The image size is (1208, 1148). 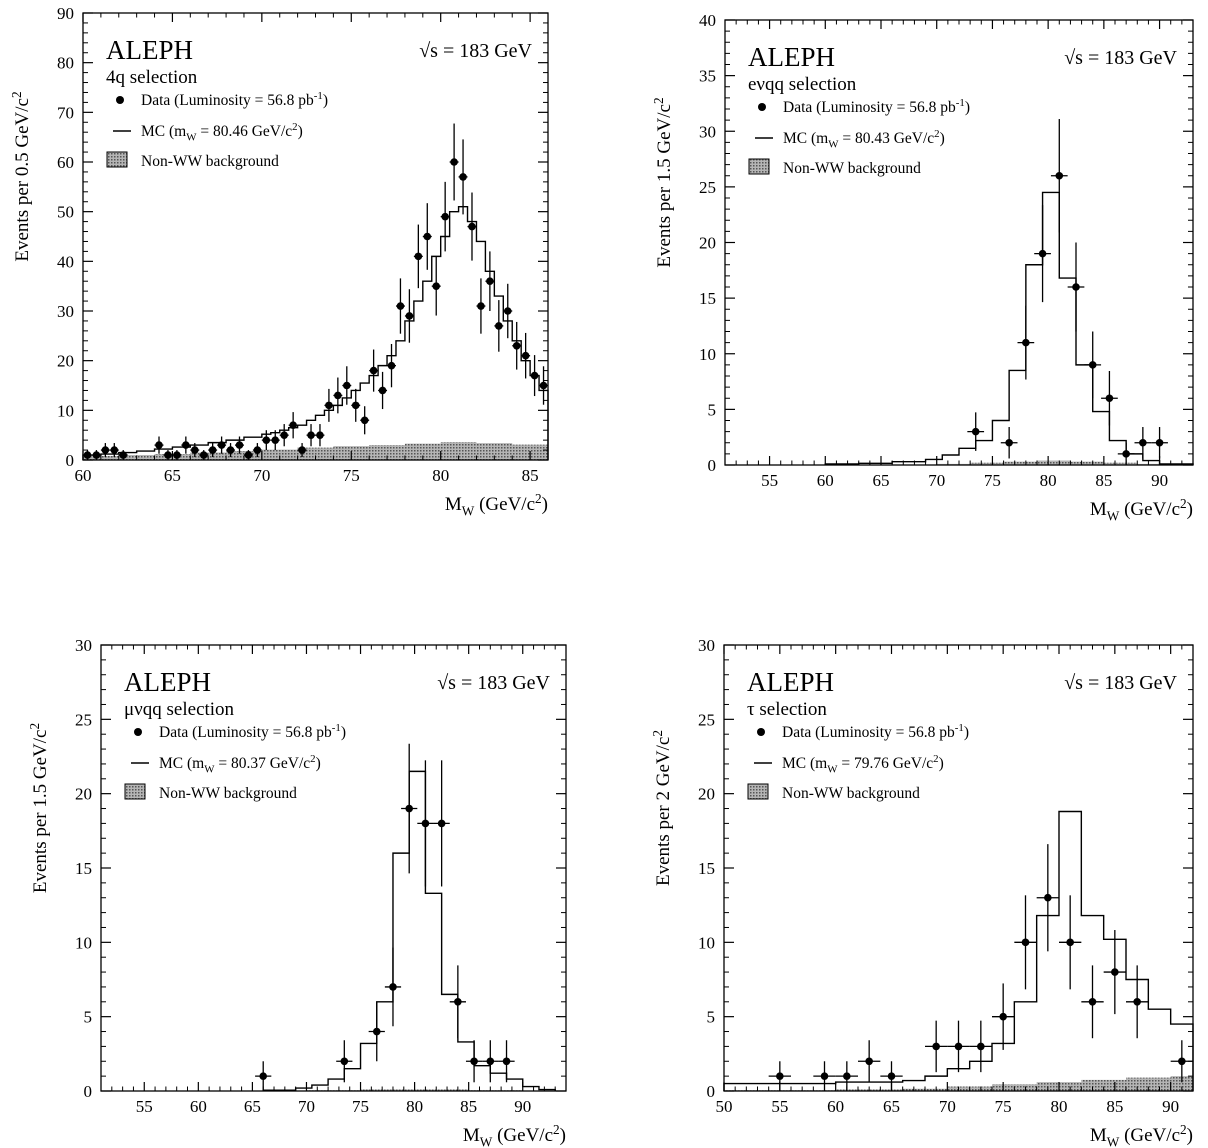 What do you see at coordinates (769, 480) in the screenshot?
I see `x-tick-label: 55` at bounding box center [769, 480].